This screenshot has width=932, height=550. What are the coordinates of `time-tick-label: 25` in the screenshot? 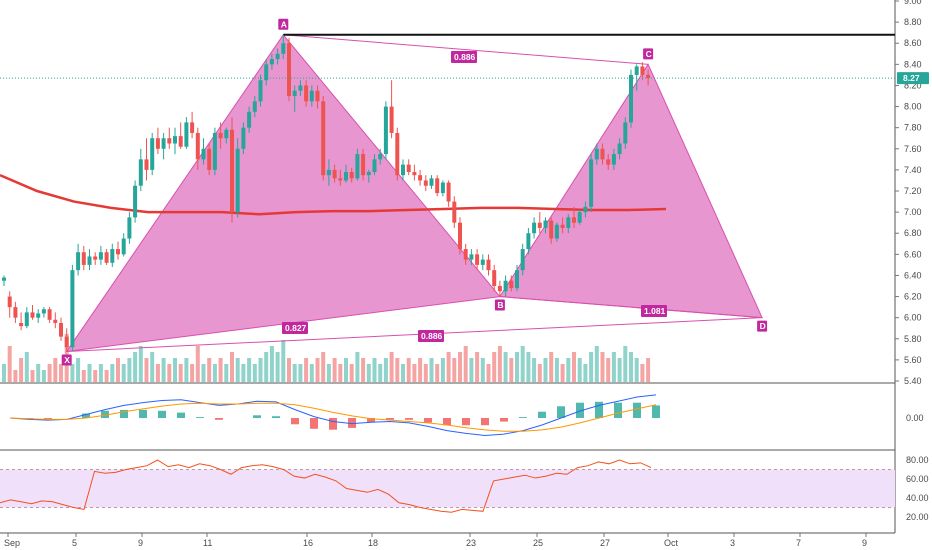 It's located at (538, 543).